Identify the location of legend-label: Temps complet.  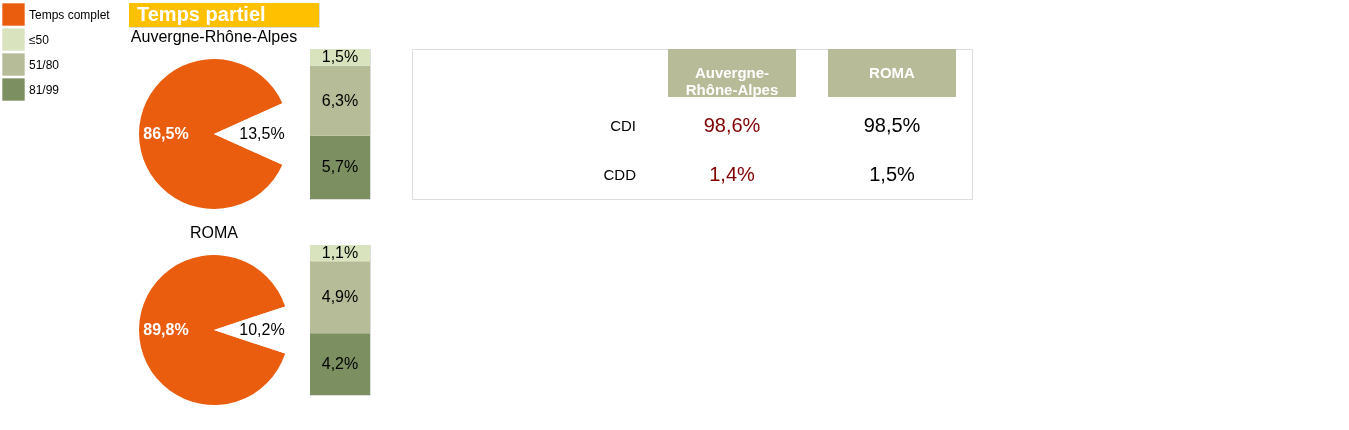
(70, 14).